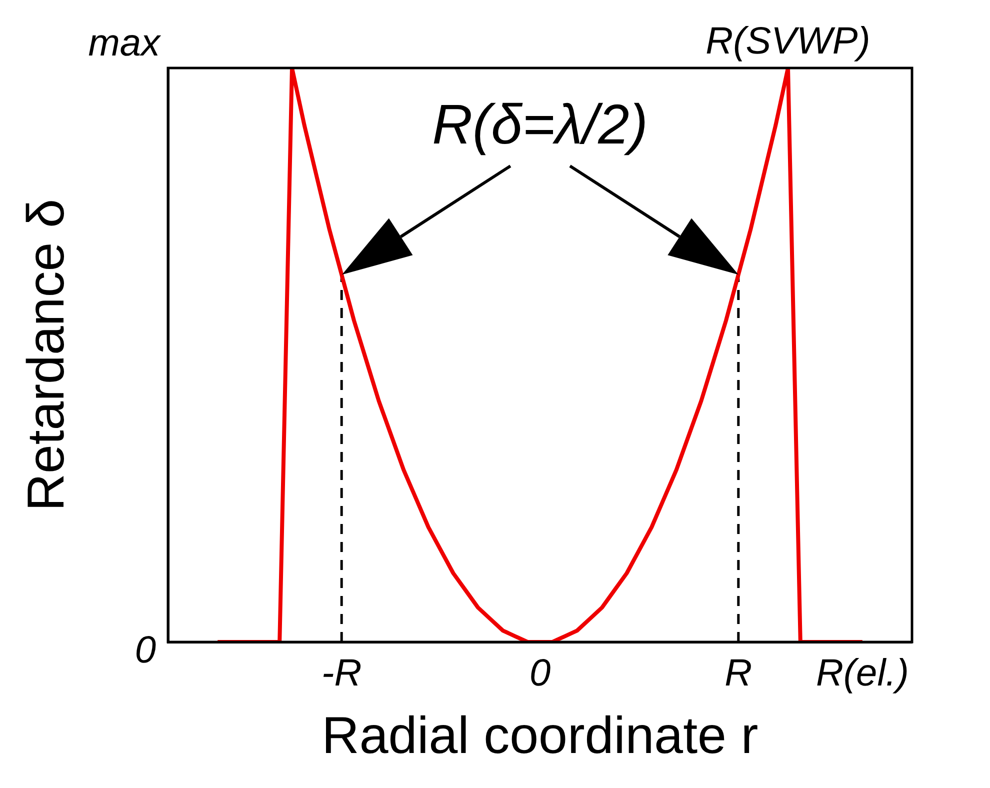  Describe the element at coordinates (540, 124) in the screenshot. I see `annotation: R(δ=λ/2)` at that location.